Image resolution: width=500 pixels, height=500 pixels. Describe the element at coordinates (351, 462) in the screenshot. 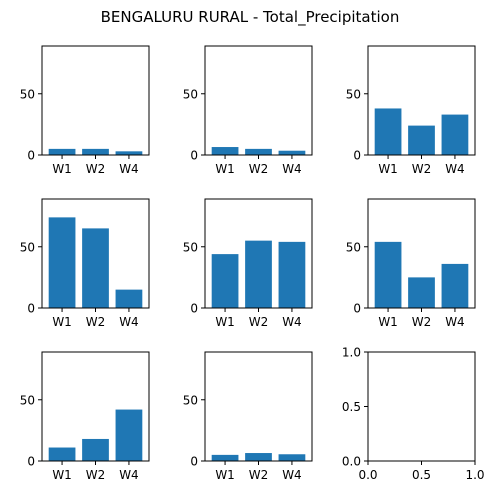

I see `y-tick-label: 0.0` at that location.